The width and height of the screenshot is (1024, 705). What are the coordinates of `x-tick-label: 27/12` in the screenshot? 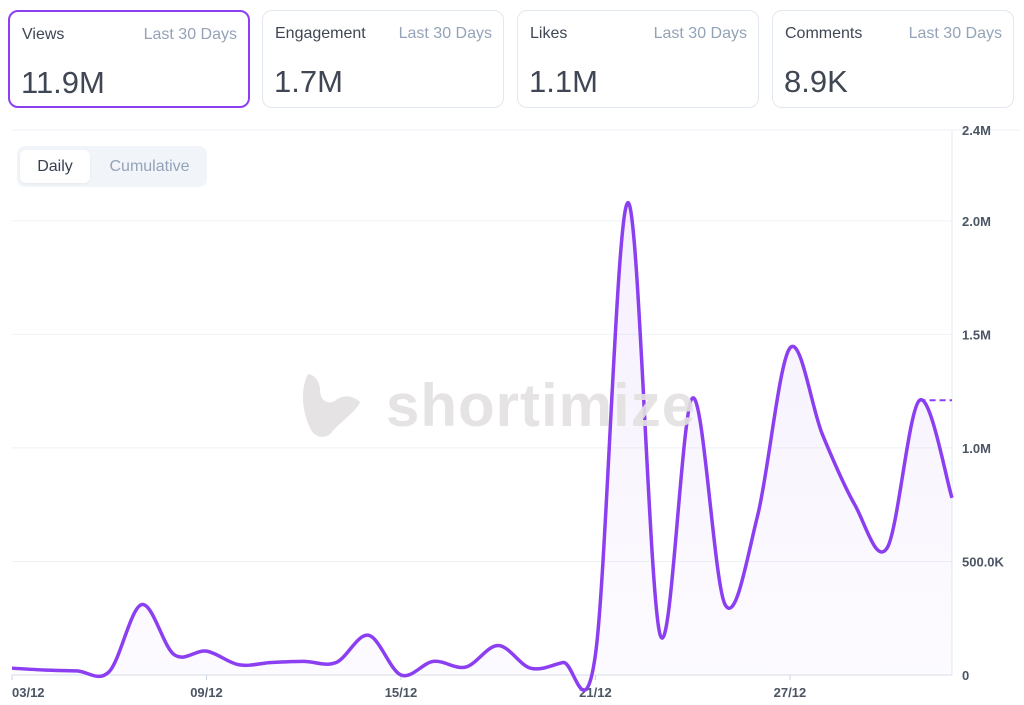 It's located at (790, 692).